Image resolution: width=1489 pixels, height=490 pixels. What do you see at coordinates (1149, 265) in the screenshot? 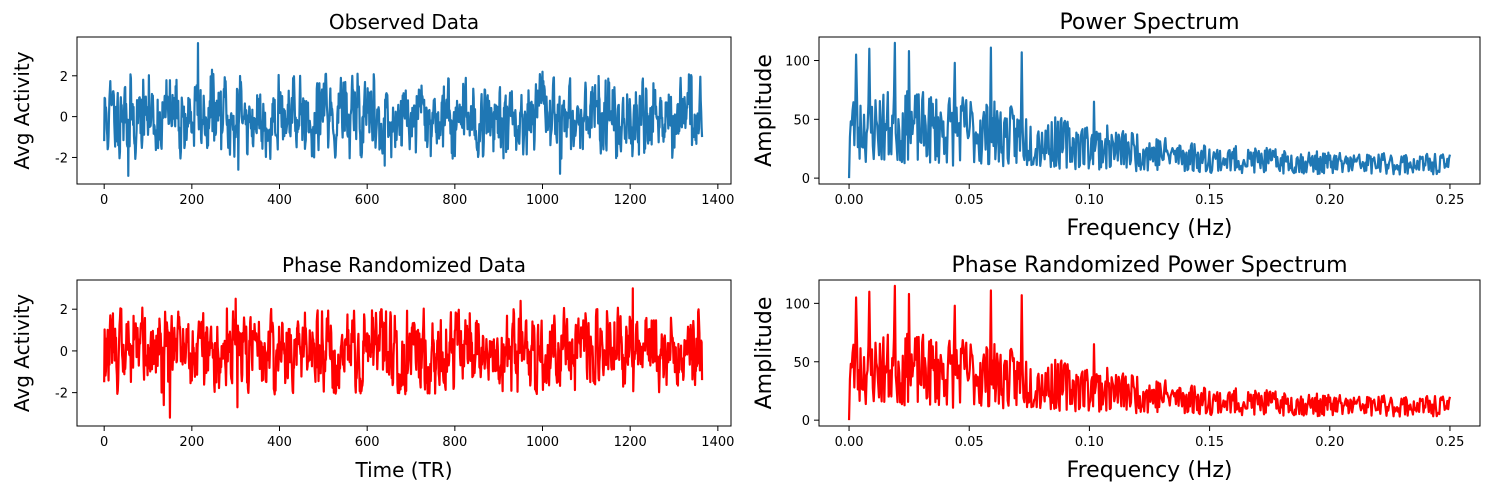
I see `chart-title: Phase Randomized Power Spectrum` at bounding box center [1149, 265].